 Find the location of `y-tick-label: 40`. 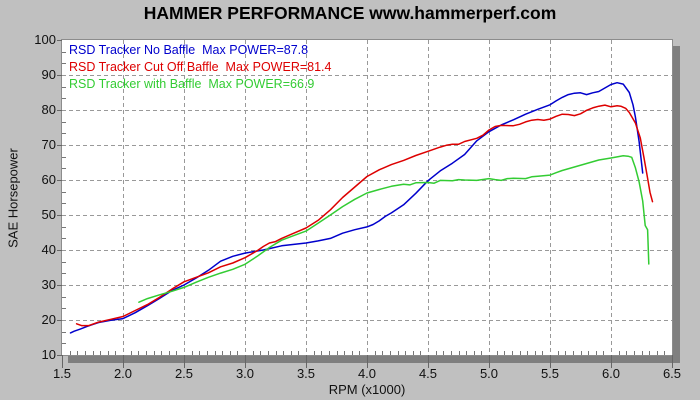

y-tick-label: 40 is located at coordinates (48, 249).